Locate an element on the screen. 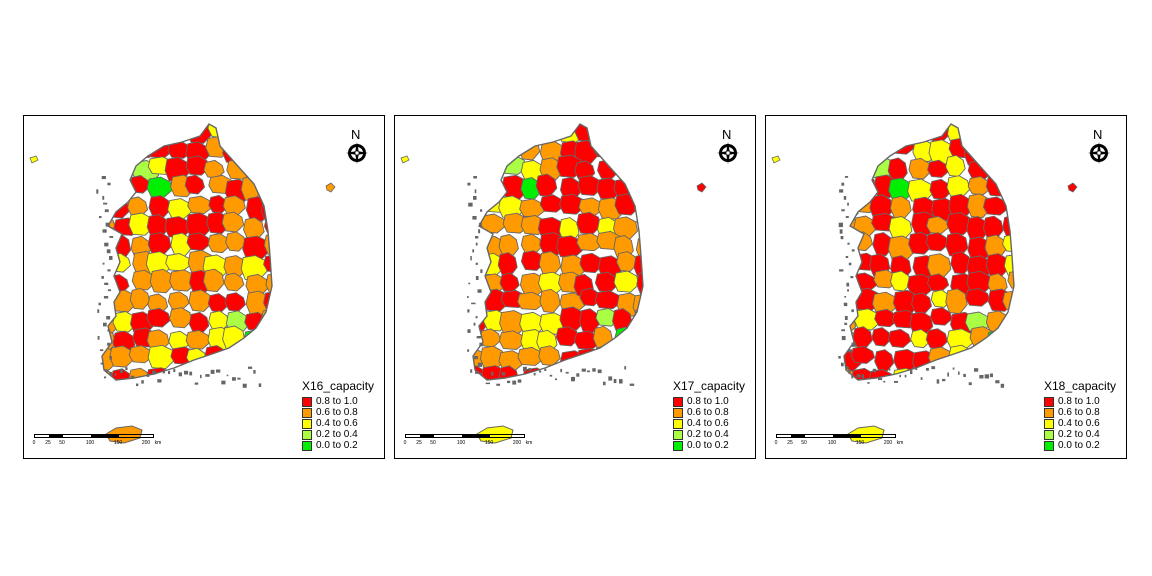 The width and height of the screenshot is (1152, 576). legend-title: X16_capacity is located at coordinates (338, 386).